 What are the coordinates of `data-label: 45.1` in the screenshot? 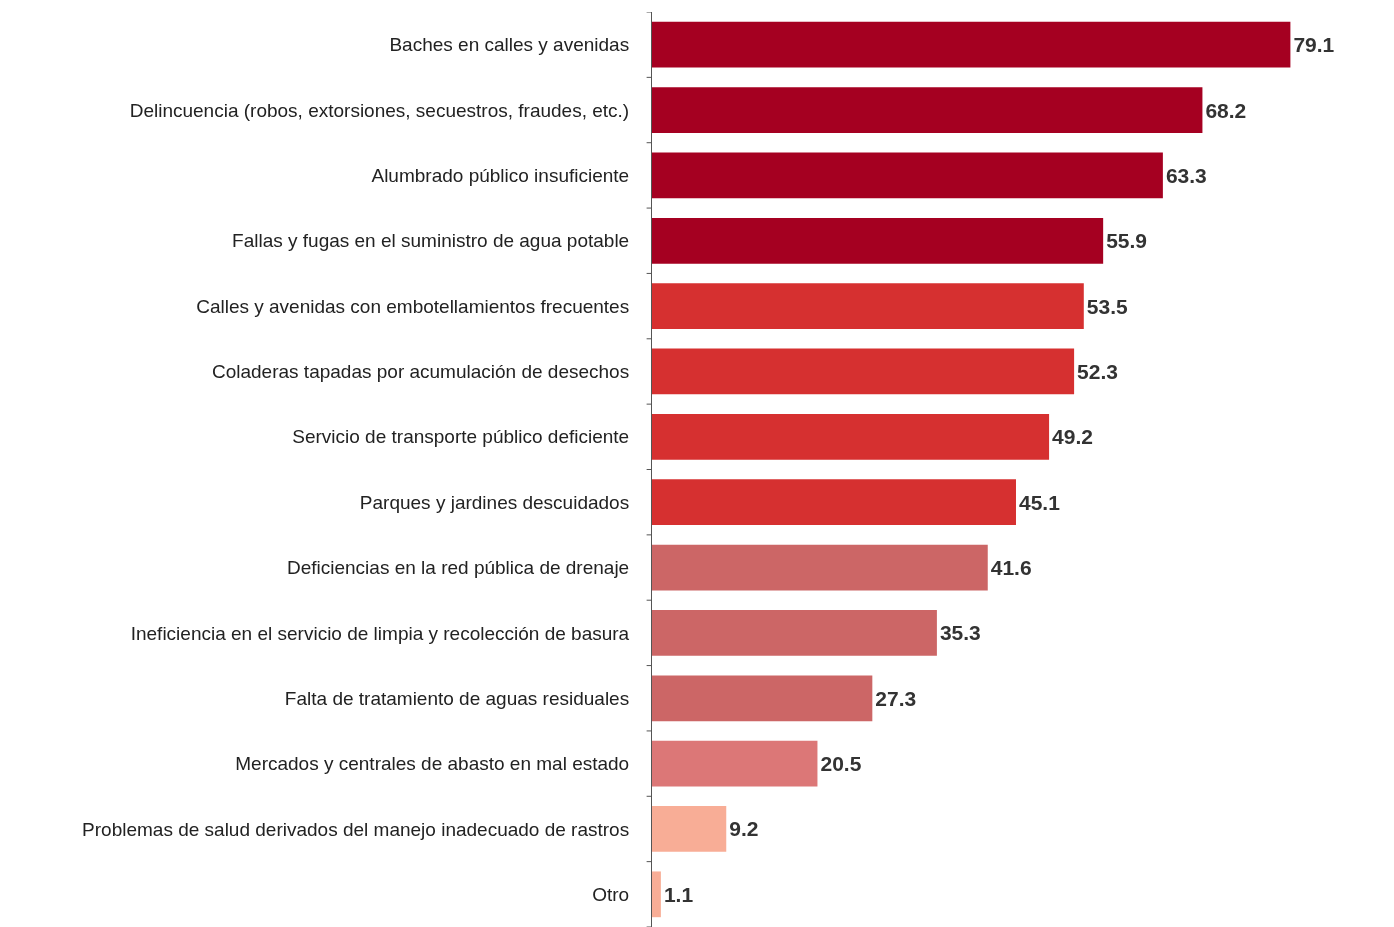 It's located at (1039, 502).